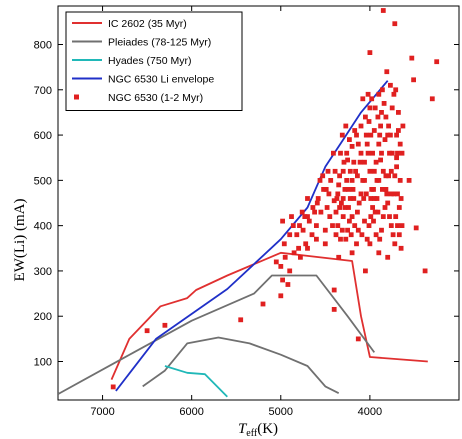 The height and width of the screenshot is (439, 462). Describe the element at coordinates (43, 181) in the screenshot. I see `y-tick-label: 500` at that location.